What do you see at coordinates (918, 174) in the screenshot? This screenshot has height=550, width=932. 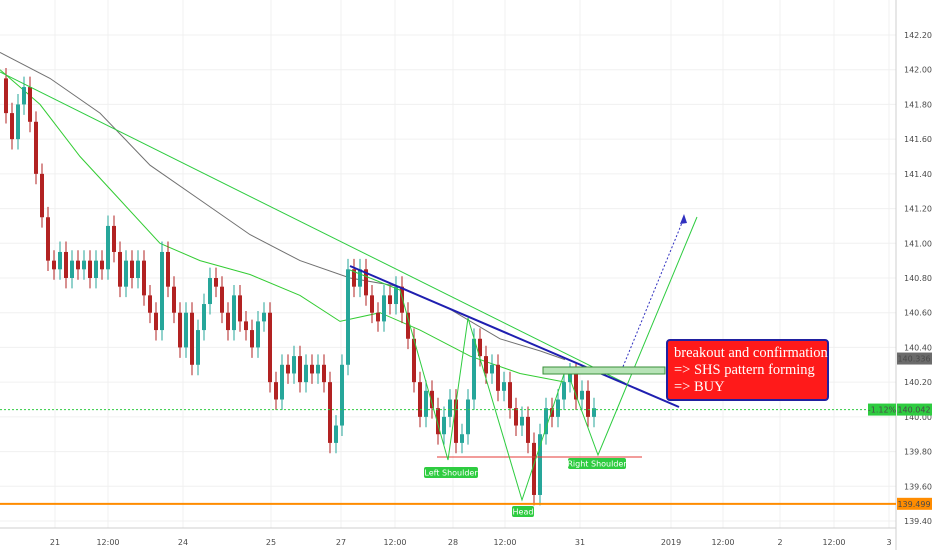 I see `y-tick-label: 141.400` at bounding box center [918, 174].